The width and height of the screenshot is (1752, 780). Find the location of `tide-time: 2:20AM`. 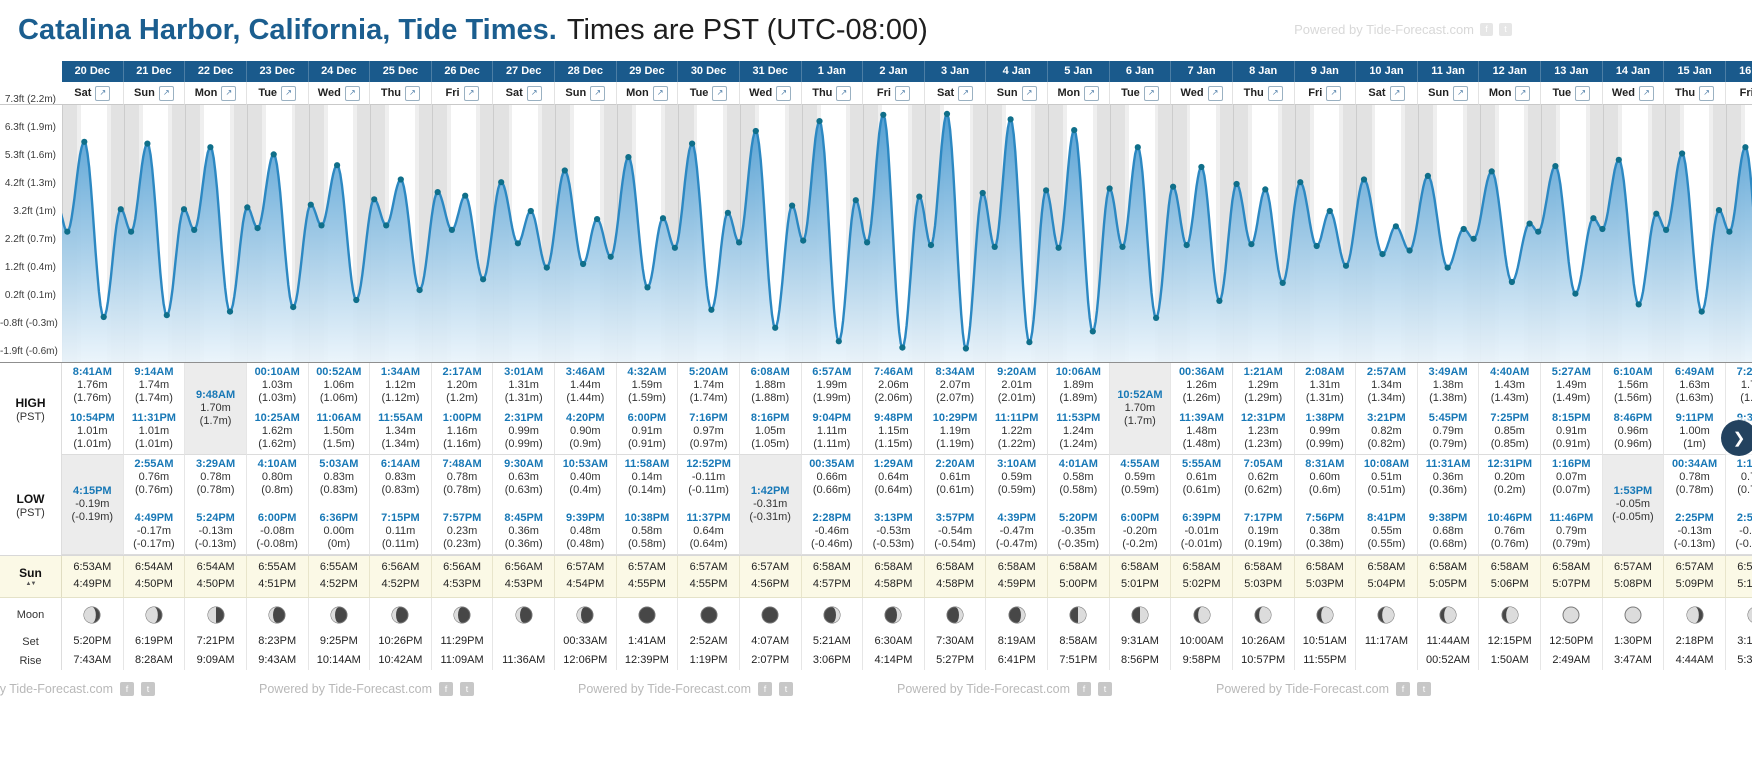

tide-time: 2:20AM is located at coordinates (955, 464).